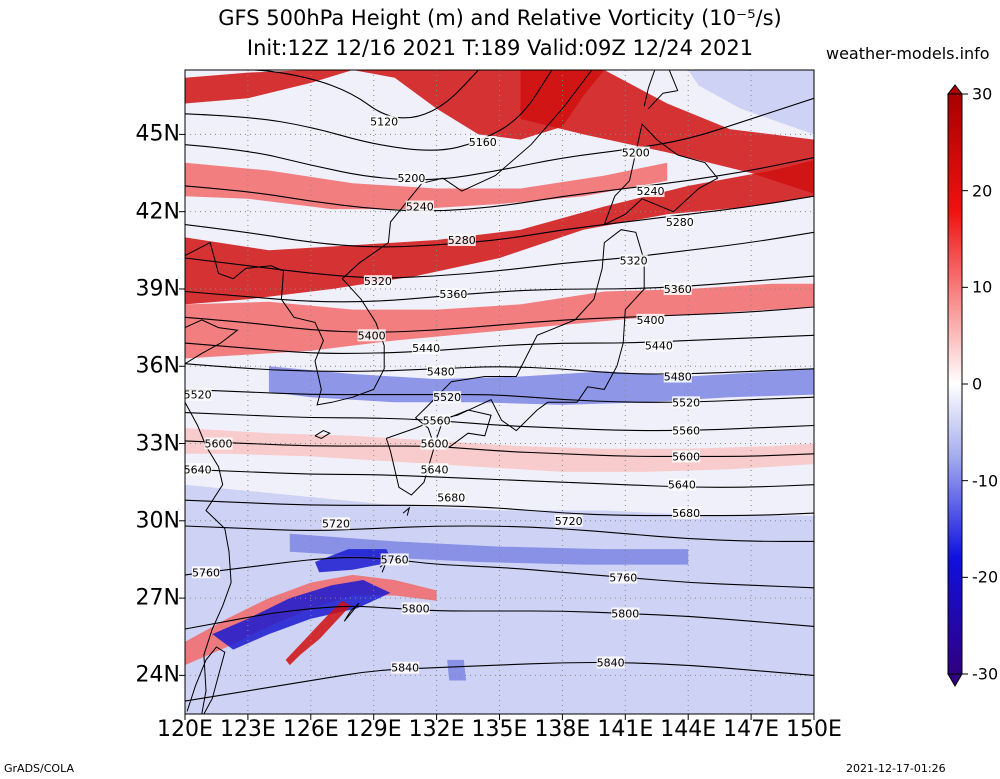 The height and width of the screenshot is (779, 1000). What do you see at coordinates (814, 729) in the screenshot?
I see `lon-label: 150E` at bounding box center [814, 729].